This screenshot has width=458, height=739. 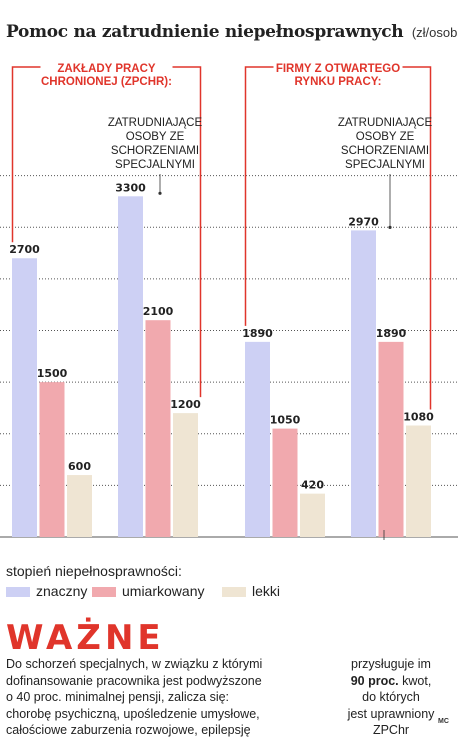 I want to click on important-heading: WAŻNE, so click(x=85, y=638).